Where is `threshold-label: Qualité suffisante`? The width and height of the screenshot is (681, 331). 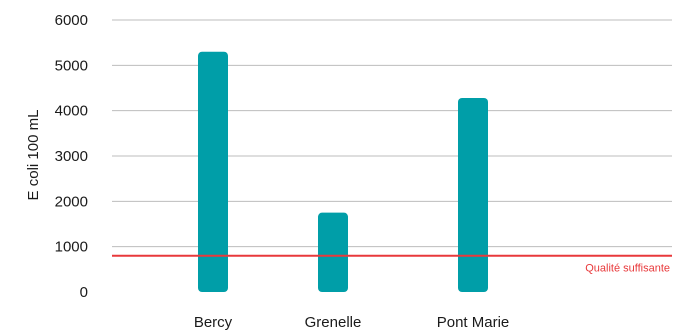
threshold-label: Qualité suffisante is located at coordinates (627, 269).